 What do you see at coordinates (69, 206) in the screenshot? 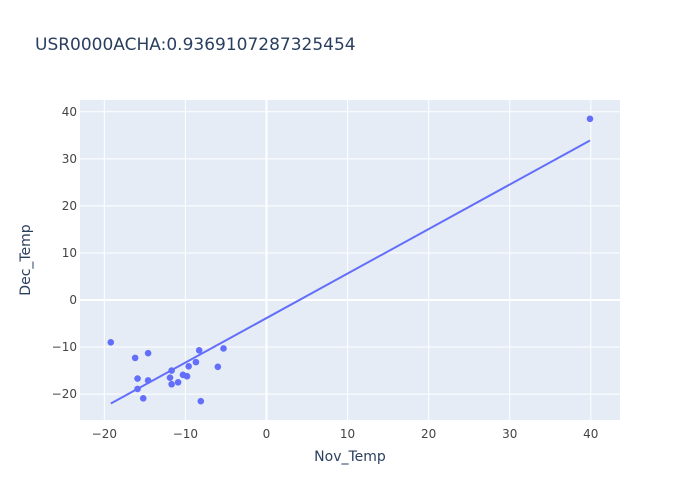
I see `y-tick-label: 20` at bounding box center [69, 206].